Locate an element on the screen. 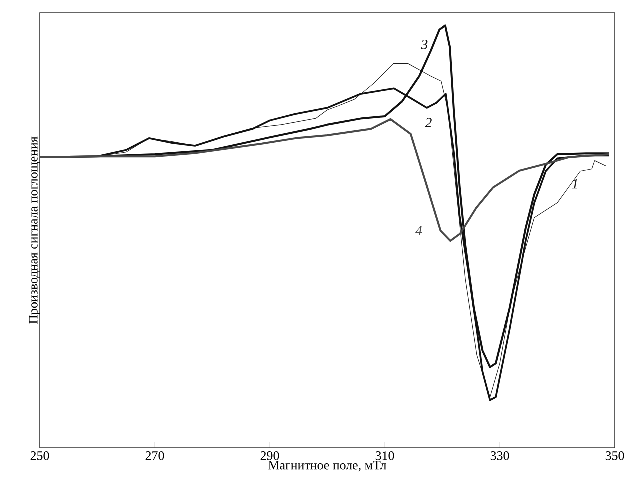  x-tick-label: 330 is located at coordinates (500, 456).